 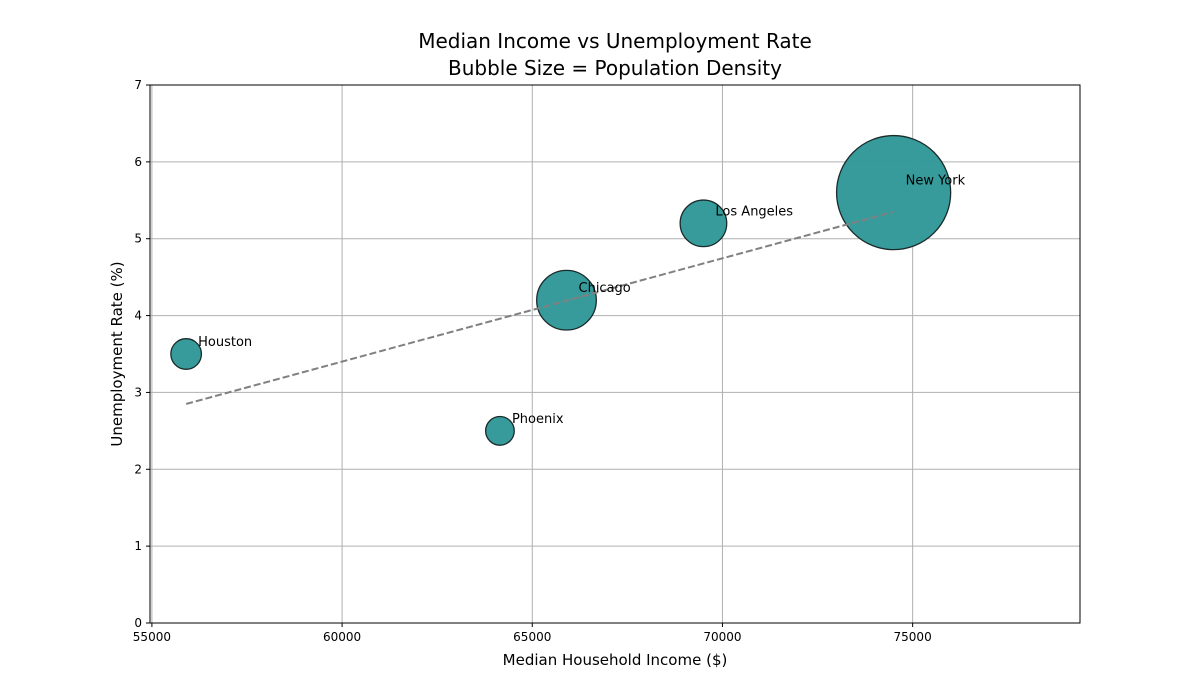 I want to click on x-tick-label: 70000, so click(x=722, y=637).